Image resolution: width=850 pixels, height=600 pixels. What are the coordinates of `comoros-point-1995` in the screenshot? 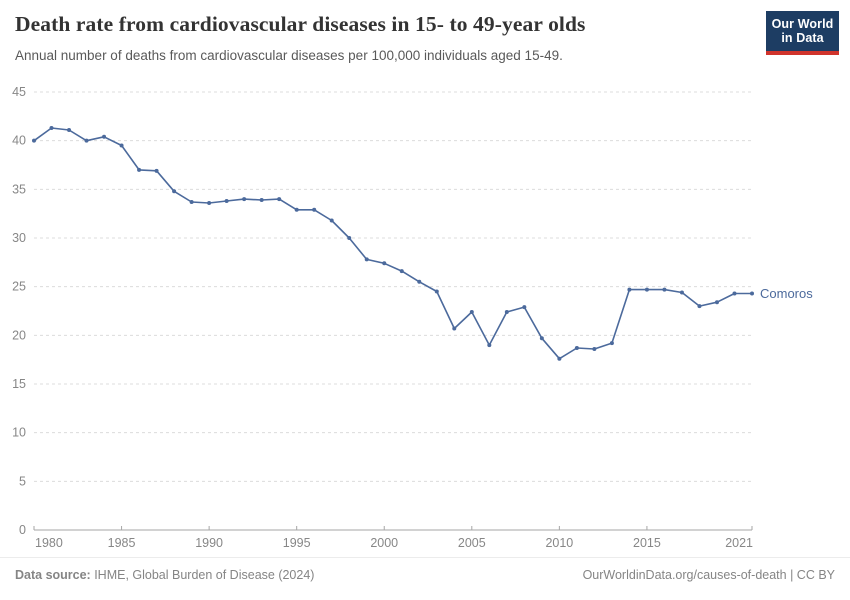 It's located at (296, 209).